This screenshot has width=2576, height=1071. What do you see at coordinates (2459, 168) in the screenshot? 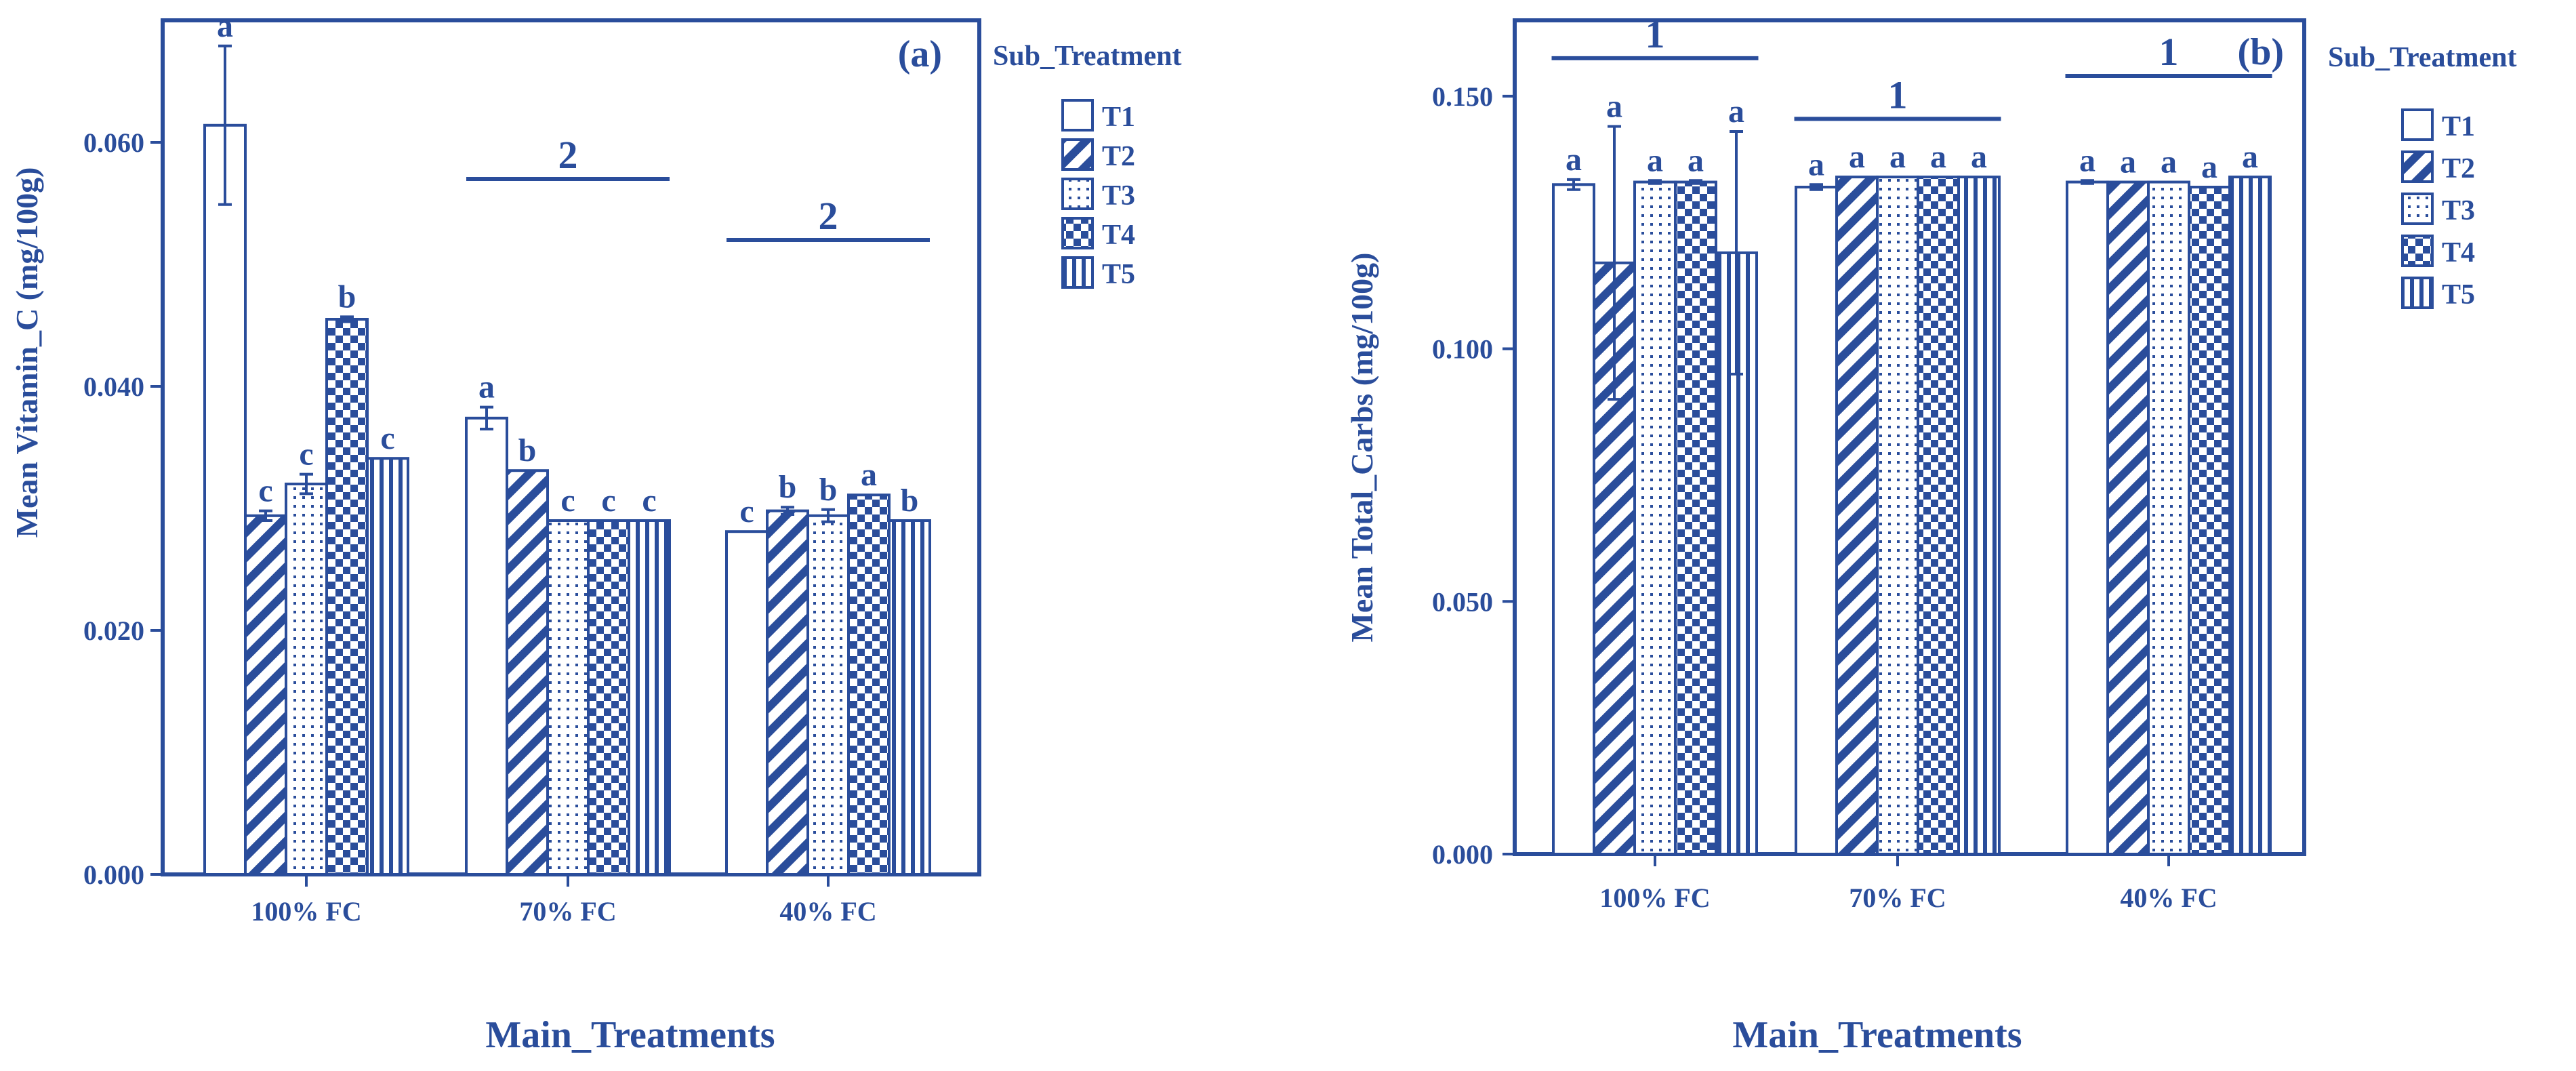
I see `legend-label: T2` at bounding box center [2459, 168].